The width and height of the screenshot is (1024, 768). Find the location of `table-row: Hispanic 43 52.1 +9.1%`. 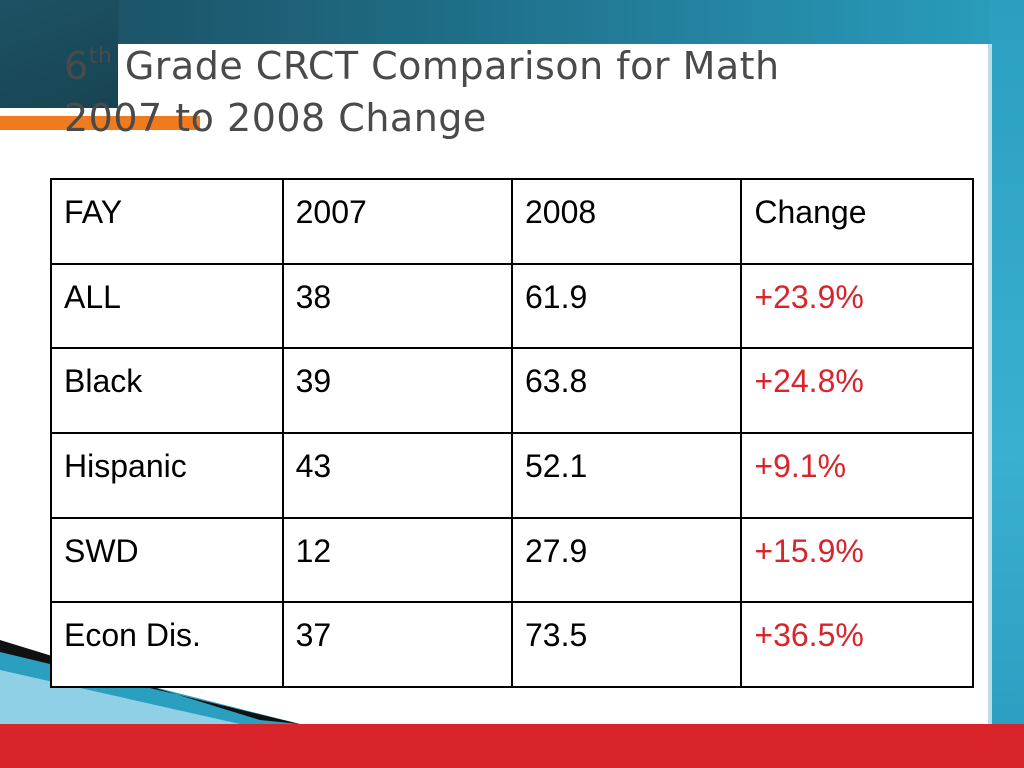

table-row: Hispanic 43 52.1 +9.1% is located at coordinates (512, 475).